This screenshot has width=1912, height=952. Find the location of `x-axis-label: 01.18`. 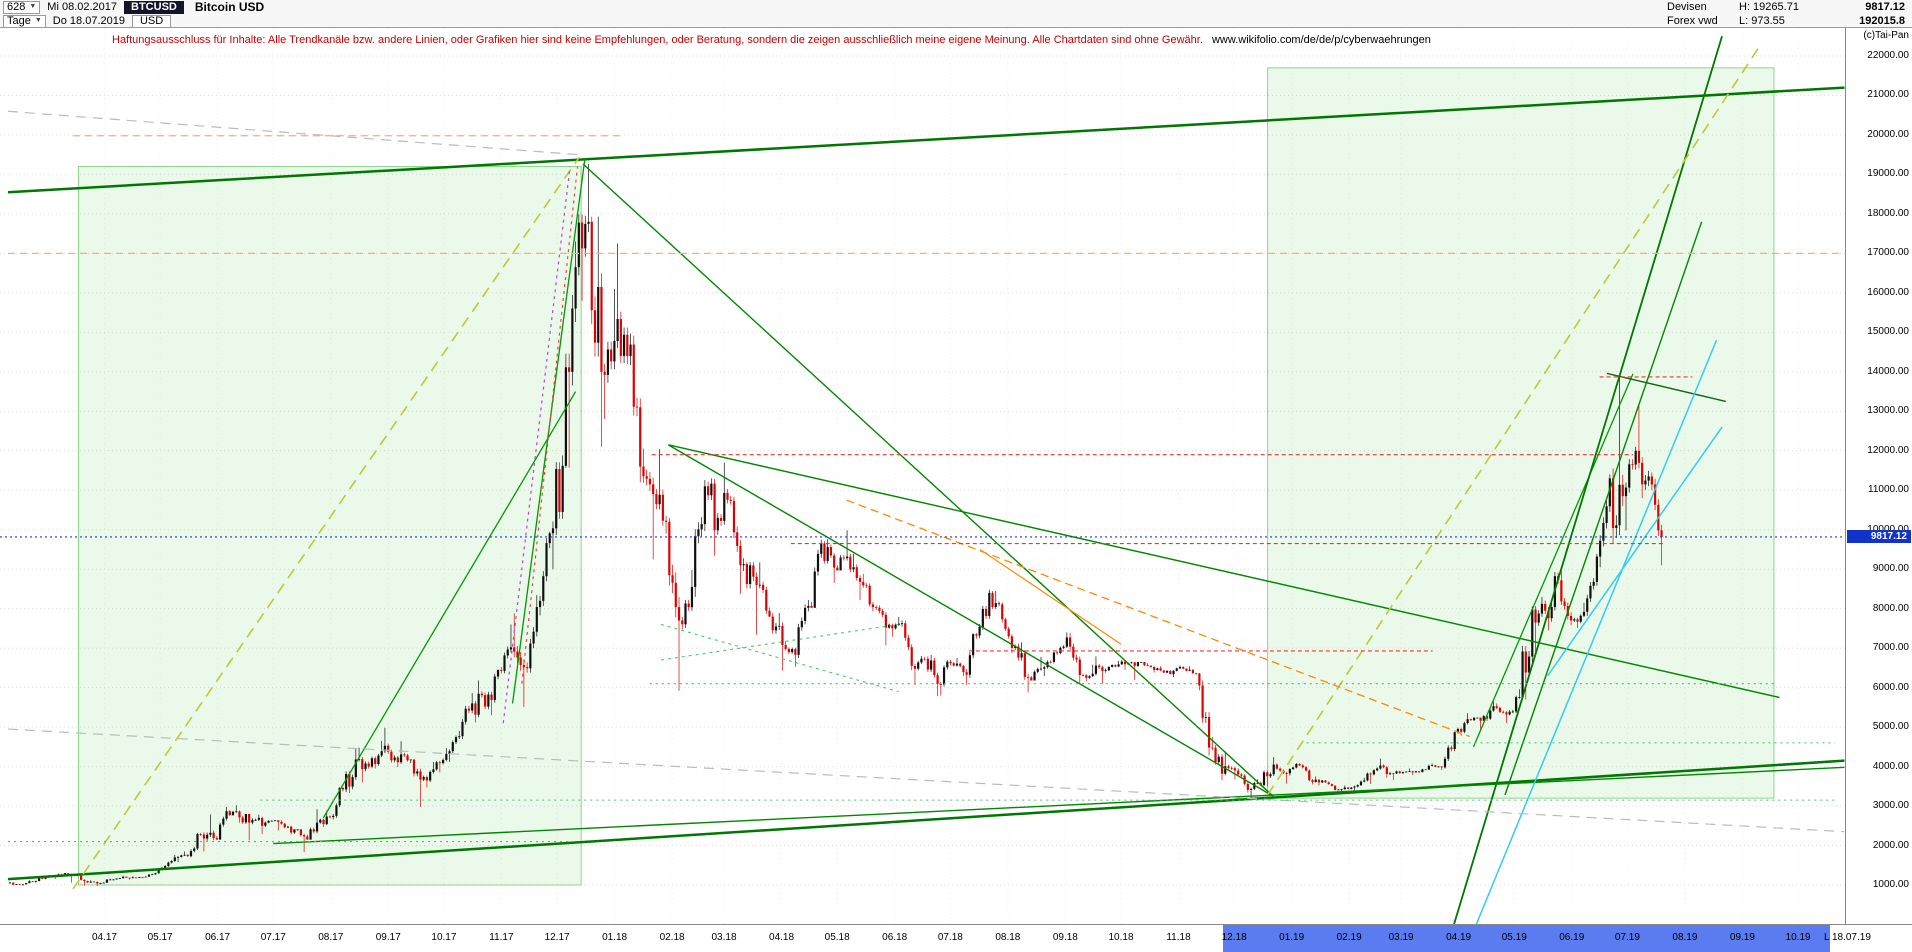

x-axis-label: 01.18 is located at coordinates (615, 937).